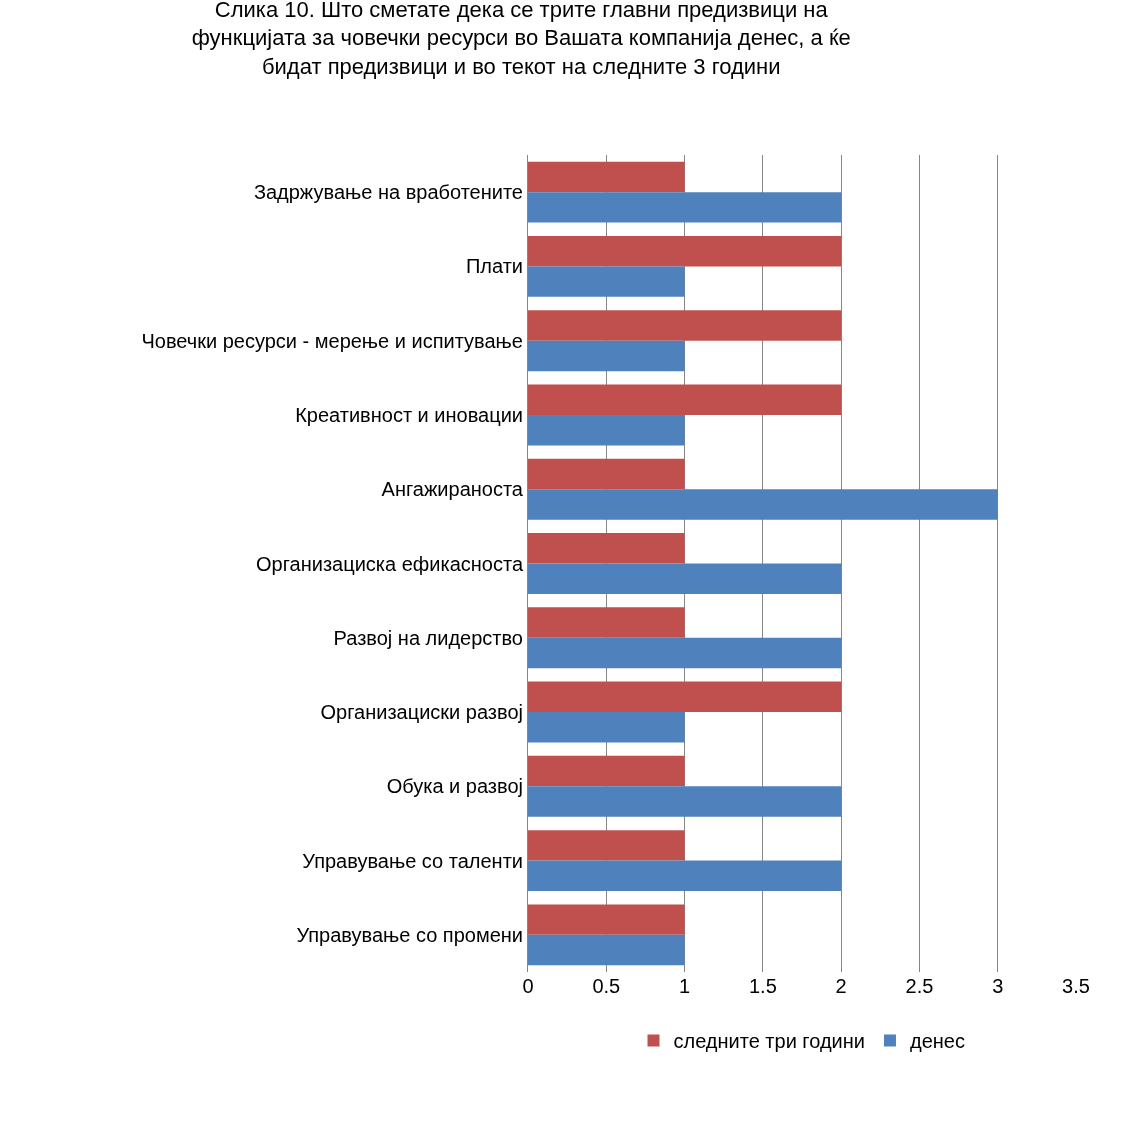 The image size is (1121, 1122). Describe the element at coordinates (428, 637) in the screenshot. I see `y-tick-label: Развој на лидерство` at that location.